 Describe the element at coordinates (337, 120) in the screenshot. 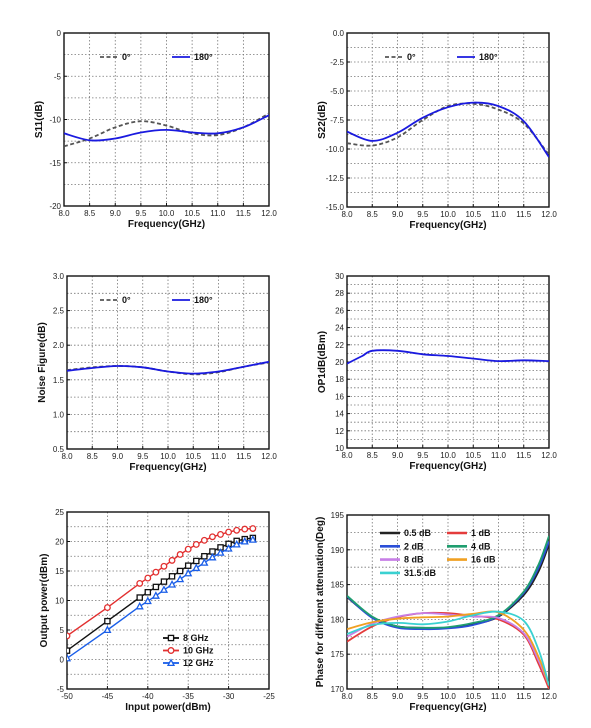

I see `y-tick-label: -7.5` at that location.